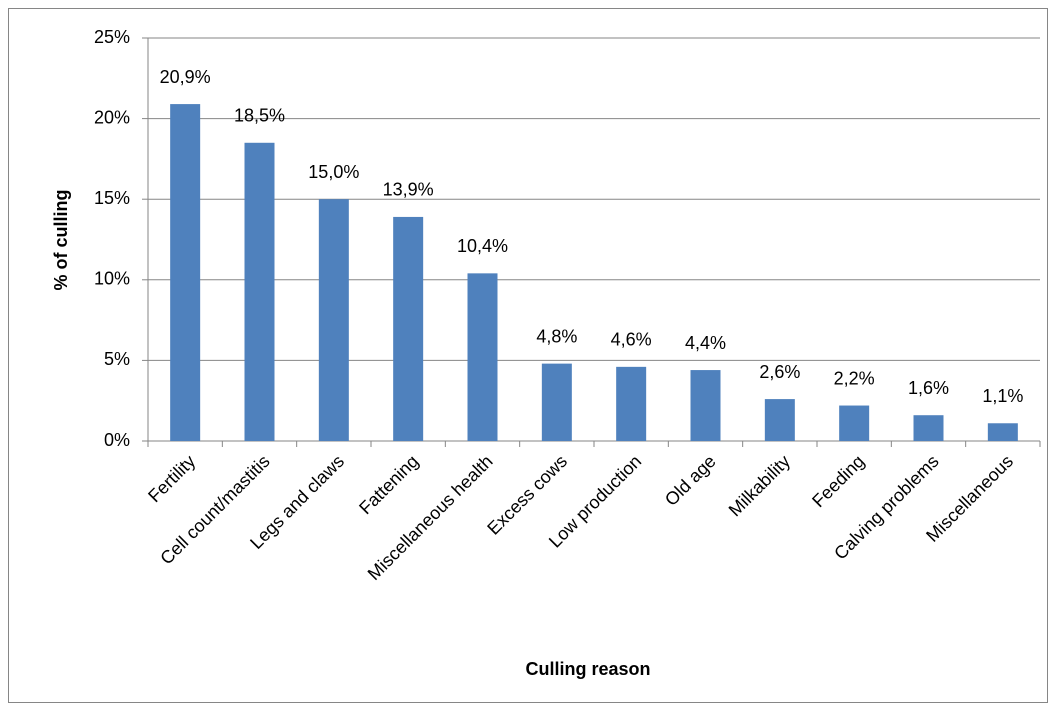 The width and height of the screenshot is (1056, 711). What do you see at coordinates (259, 116) in the screenshot?
I see `value-label: 18,5%` at bounding box center [259, 116].